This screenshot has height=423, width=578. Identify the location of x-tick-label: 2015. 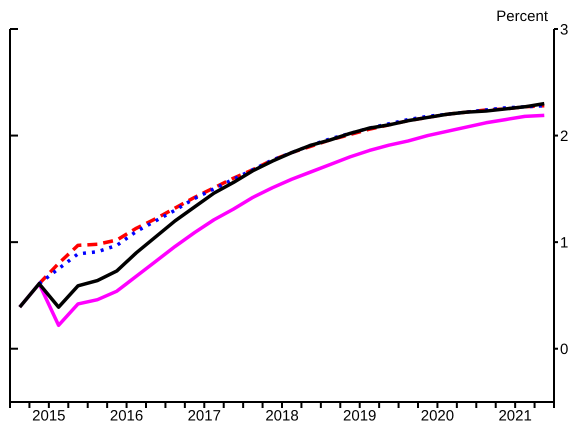
(49, 415).